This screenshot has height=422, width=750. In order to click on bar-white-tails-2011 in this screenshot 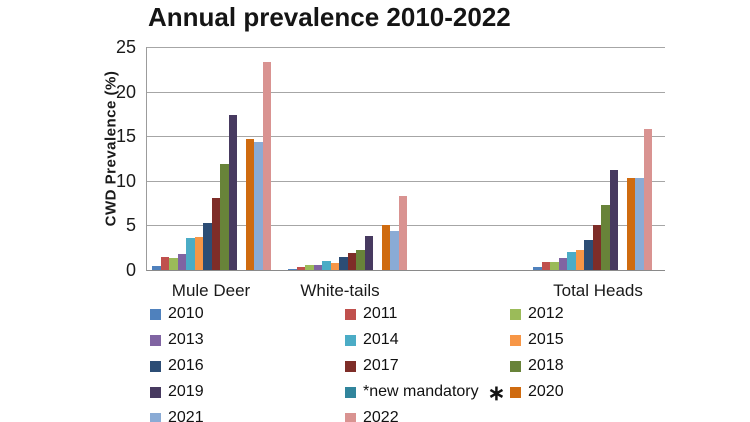, I will do `click(300, 268)`.